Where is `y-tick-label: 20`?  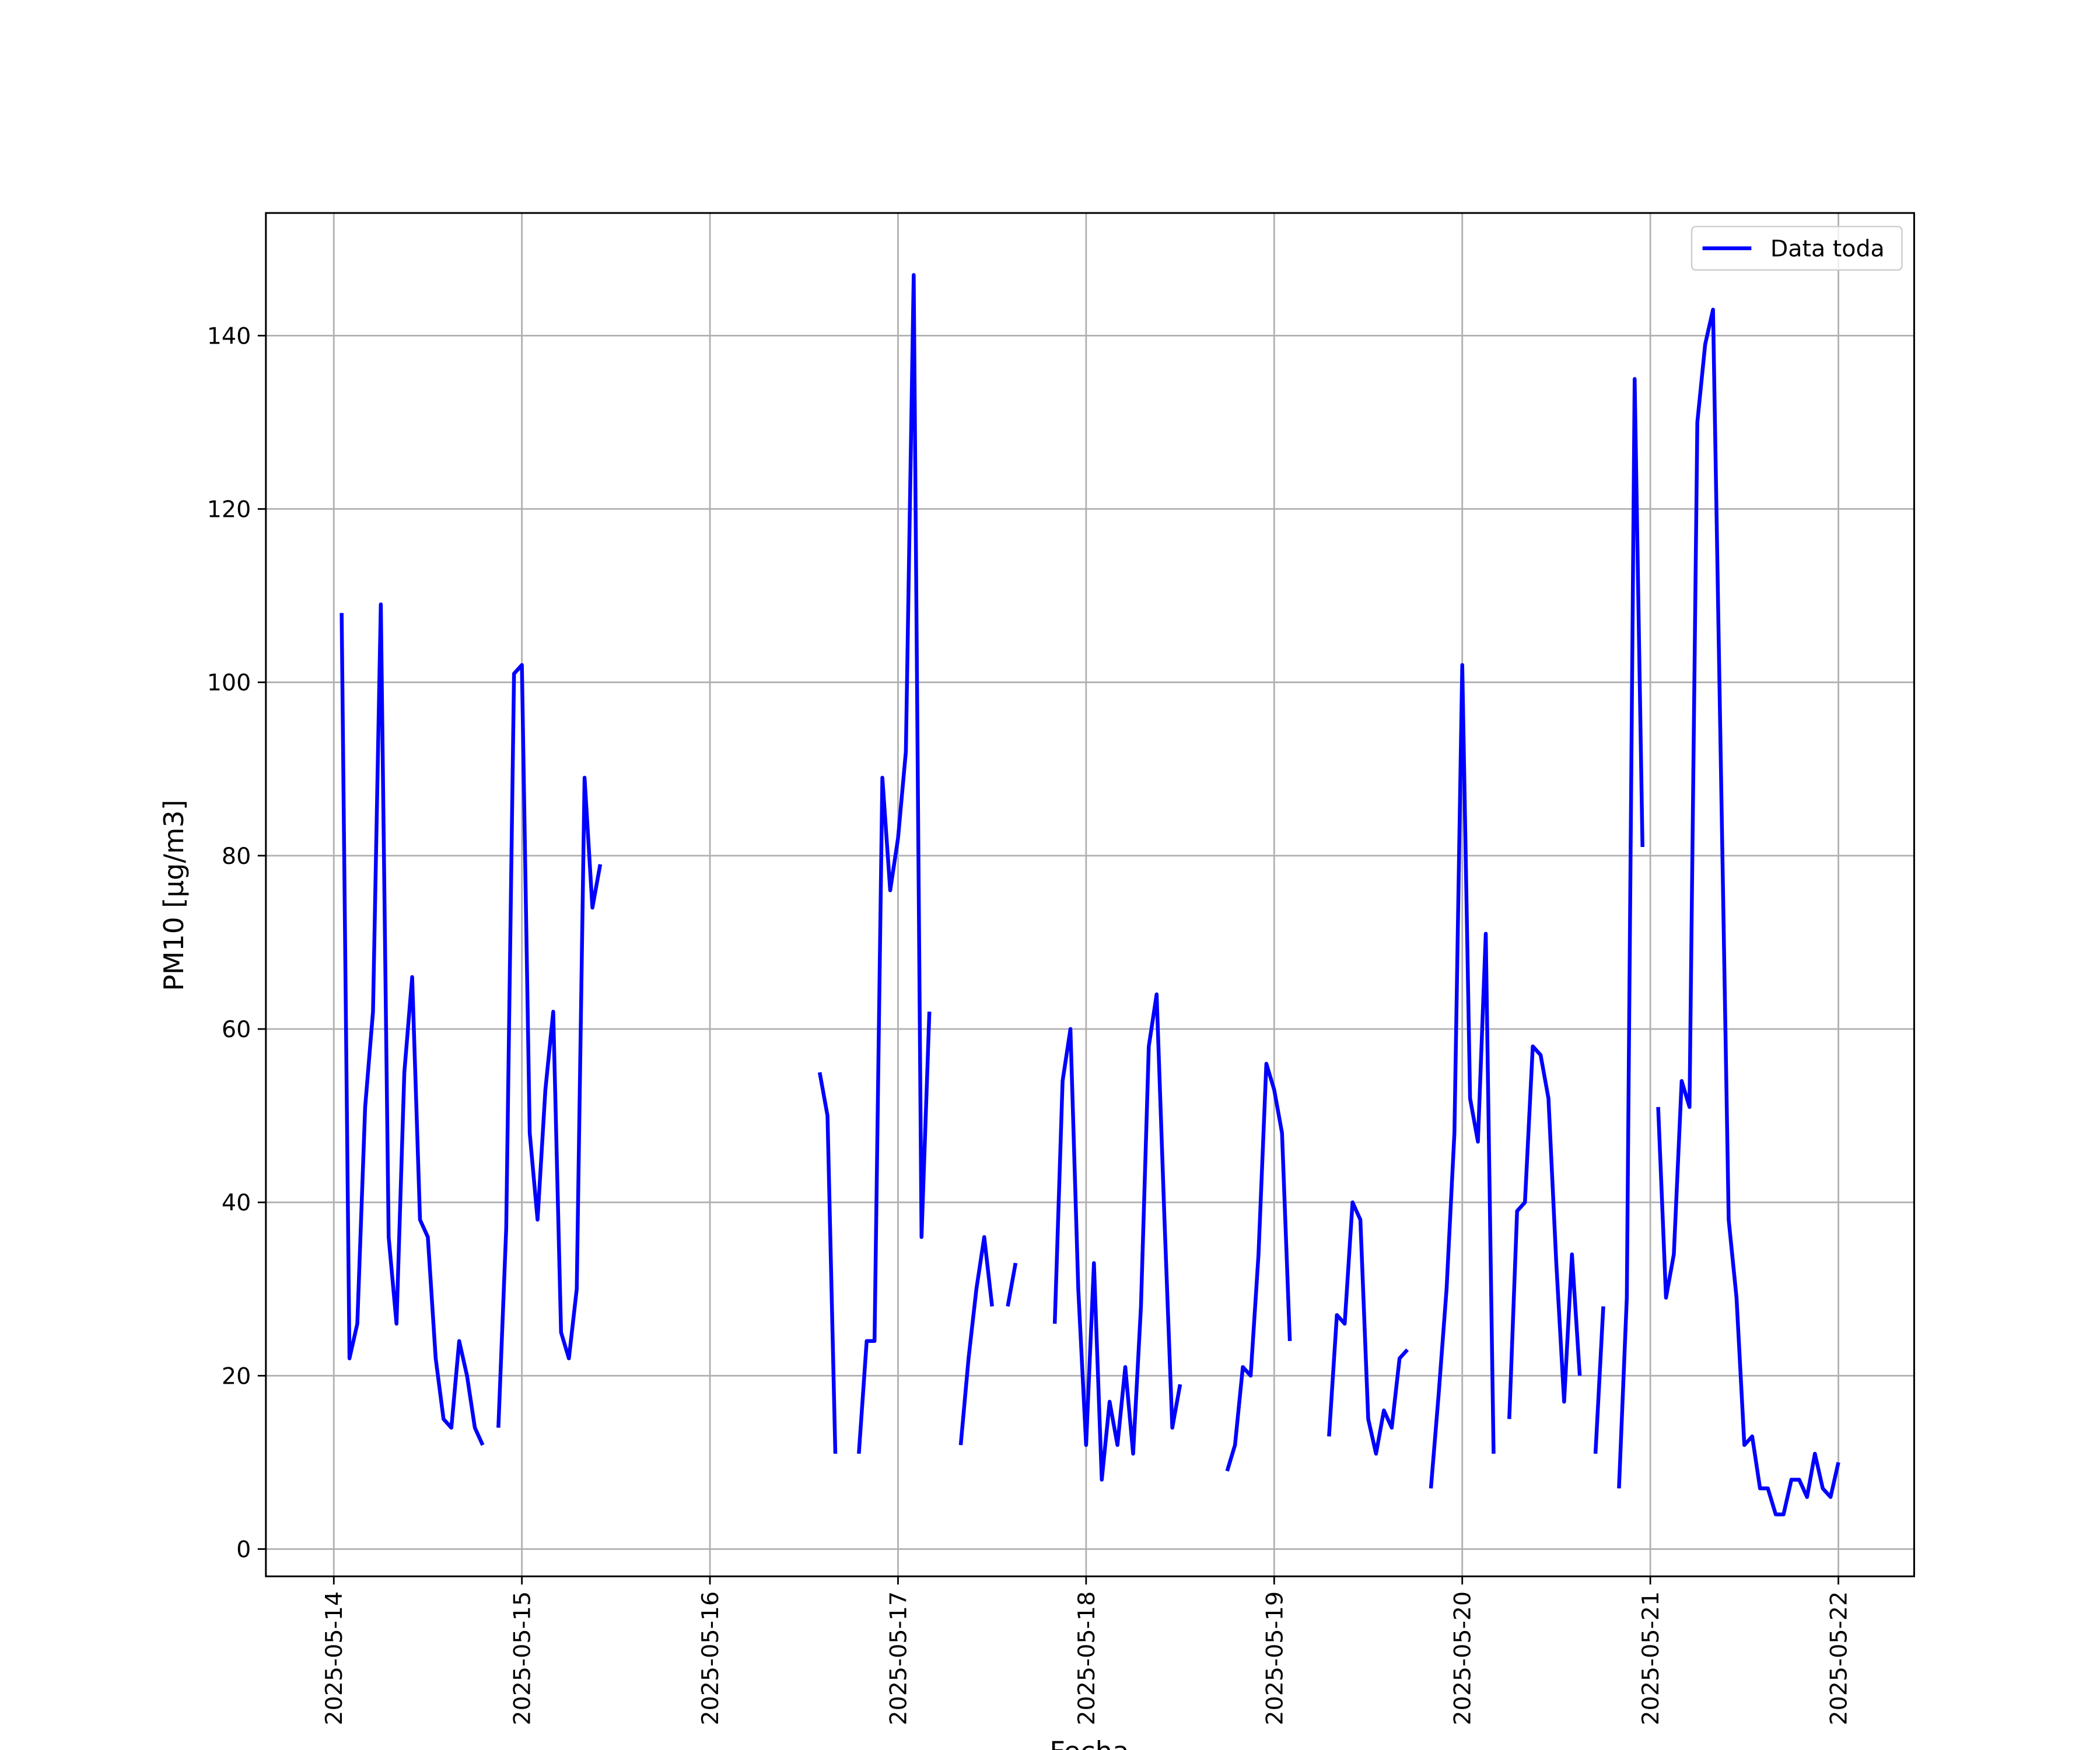
y-tick-label: 20 is located at coordinates (236, 1377).